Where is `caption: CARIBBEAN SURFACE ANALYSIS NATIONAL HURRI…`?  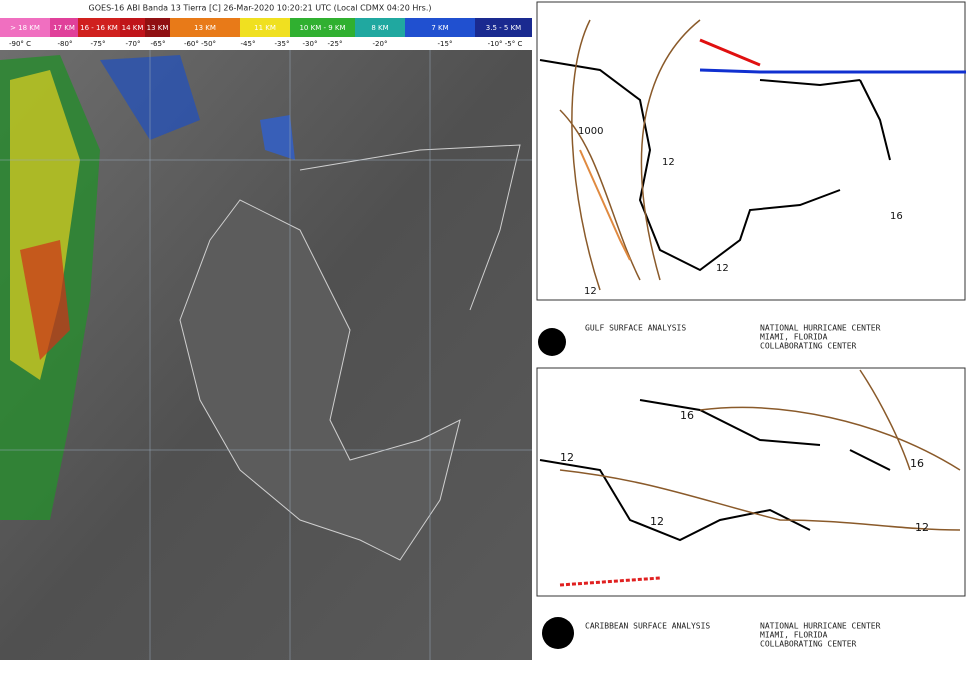
caption: CARIBBEAN SURFACE ANALYSIS NATIONAL HURRI… is located at coordinates (733, 635).